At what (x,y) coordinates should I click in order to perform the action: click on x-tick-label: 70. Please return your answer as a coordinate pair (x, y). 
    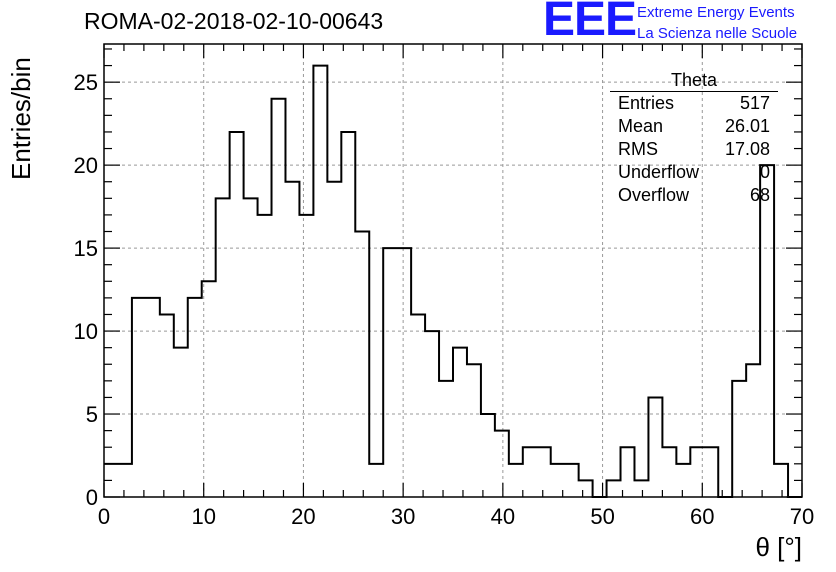
    Looking at the image, I should click on (802, 516).